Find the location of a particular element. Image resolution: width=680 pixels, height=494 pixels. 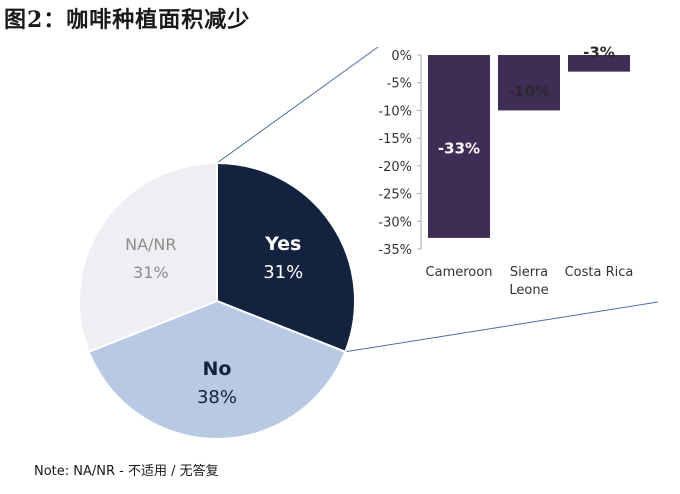

y-tick-label: -25% is located at coordinates (395, 195).